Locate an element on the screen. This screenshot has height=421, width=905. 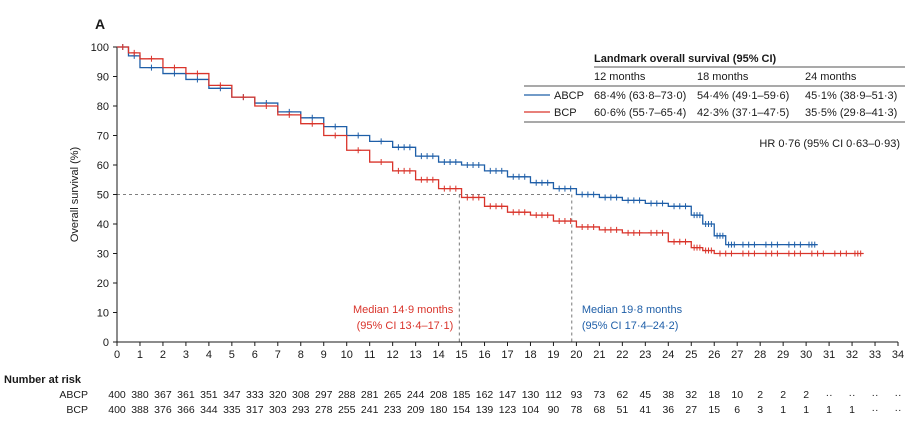
x-tick-label: 19 is located at coordinates (553, 355).